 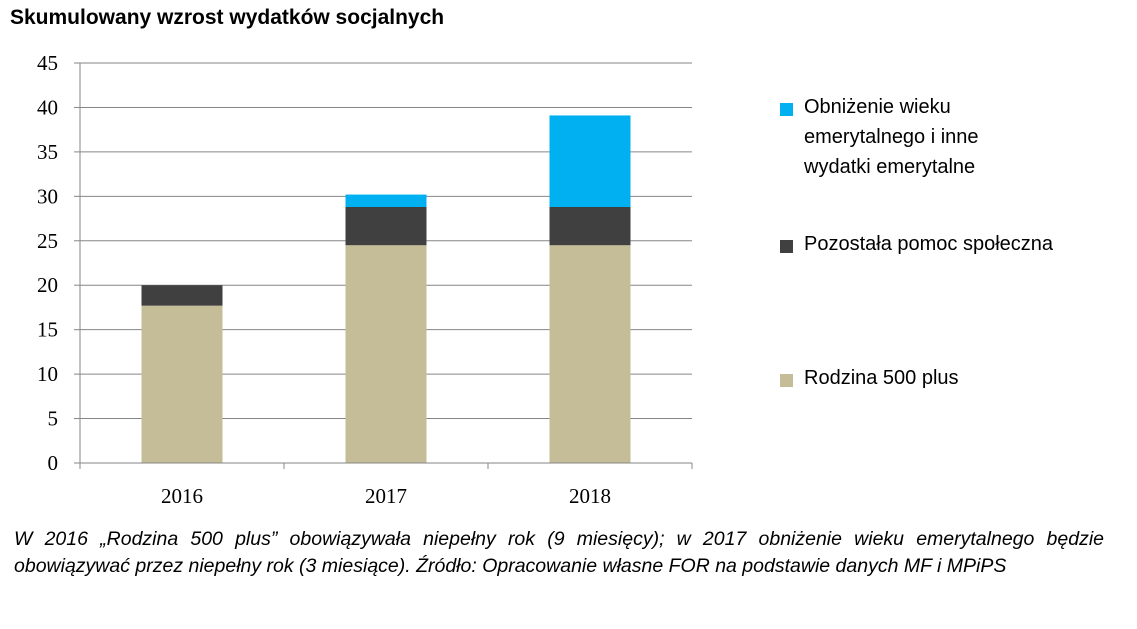 What do you see at coordinates (47, 152) in the screenshot?
I see `y-tick-label: 35` at bounding box center [47, 152].